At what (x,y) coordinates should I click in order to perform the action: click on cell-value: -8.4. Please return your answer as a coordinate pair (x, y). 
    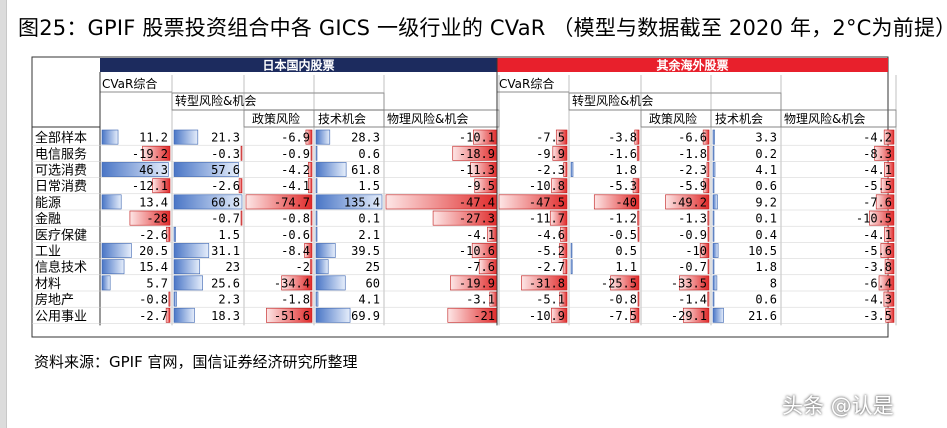
    Looking at the image, I should click on (295, 251).